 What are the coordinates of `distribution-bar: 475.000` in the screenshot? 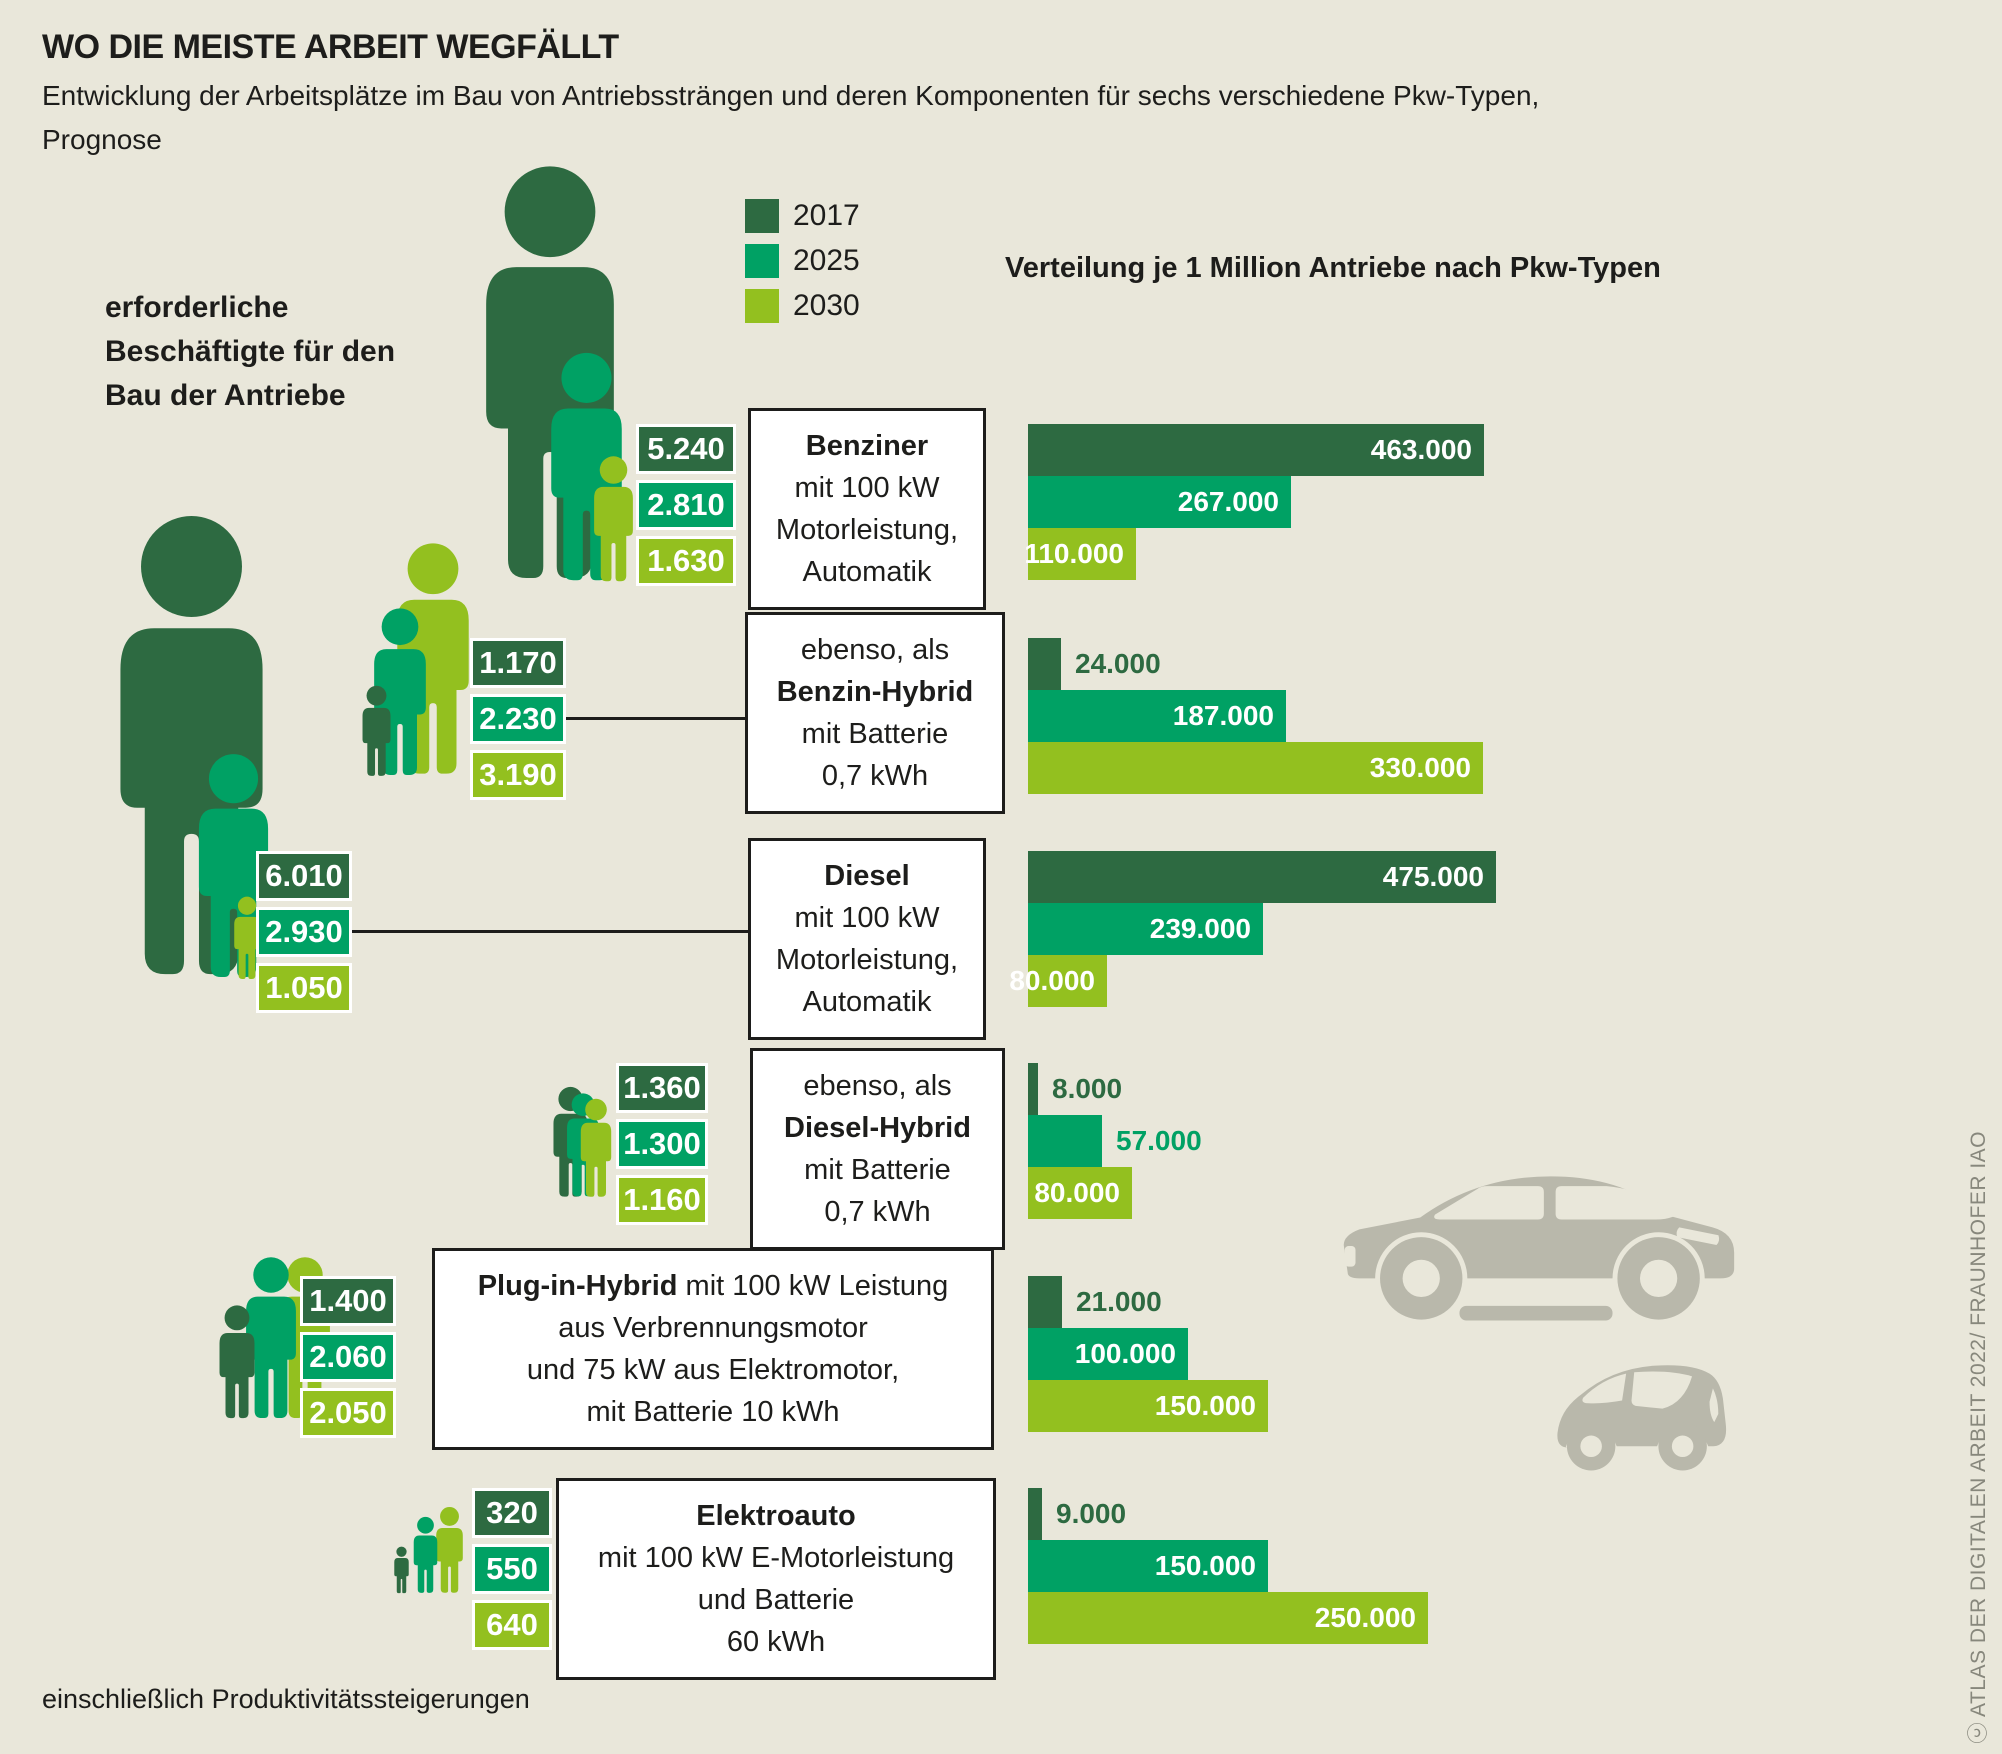 It's located at (1262, 877).